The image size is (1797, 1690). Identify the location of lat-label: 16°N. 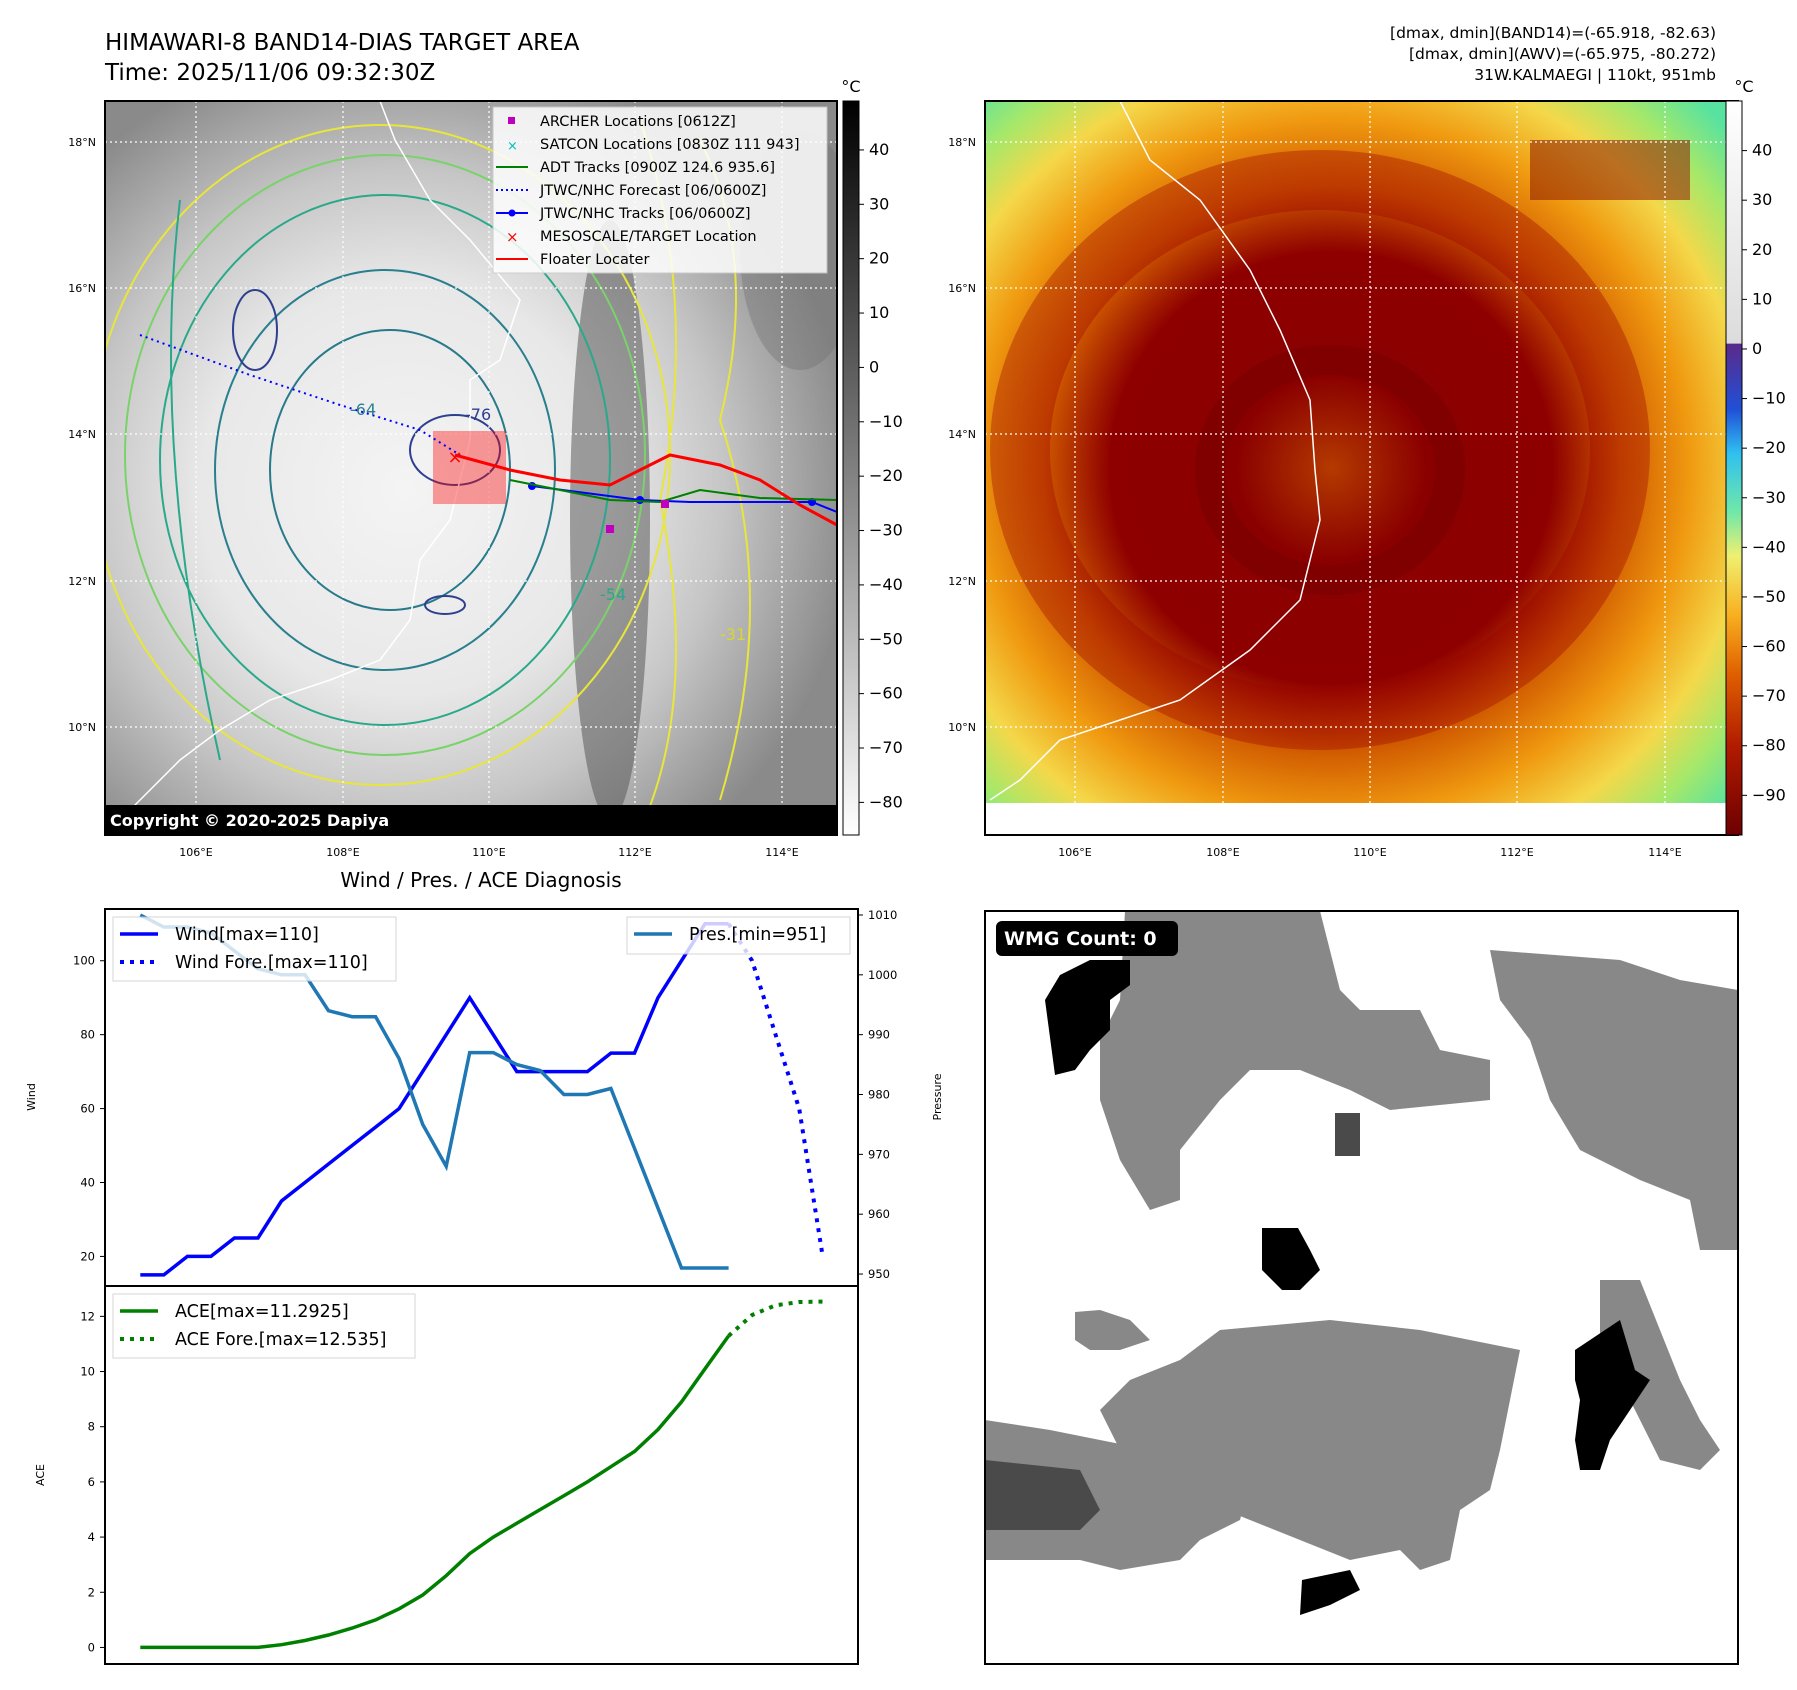
(82, 288).